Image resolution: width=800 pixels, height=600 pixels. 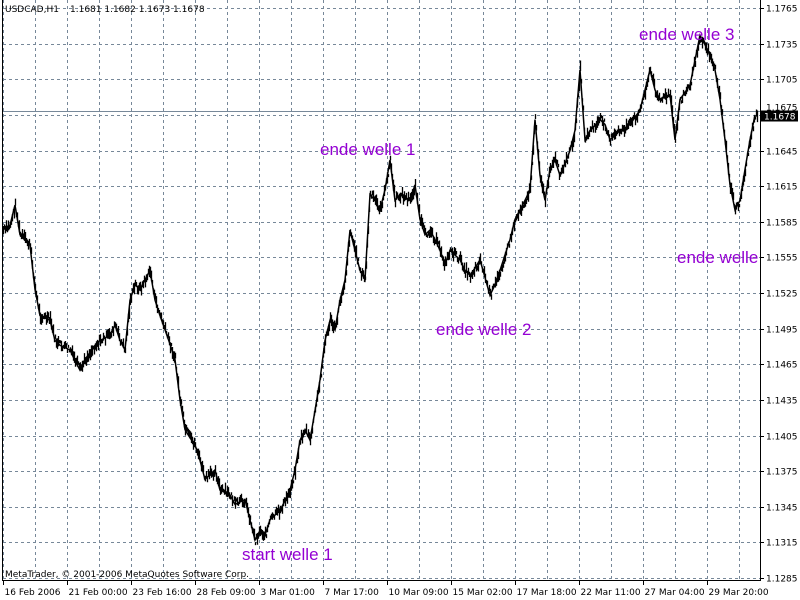 What do you see at coordinates (782, 109) in the screenshot?
I see `y-tick-label: 1.1675` at bounding box center [782, 109].